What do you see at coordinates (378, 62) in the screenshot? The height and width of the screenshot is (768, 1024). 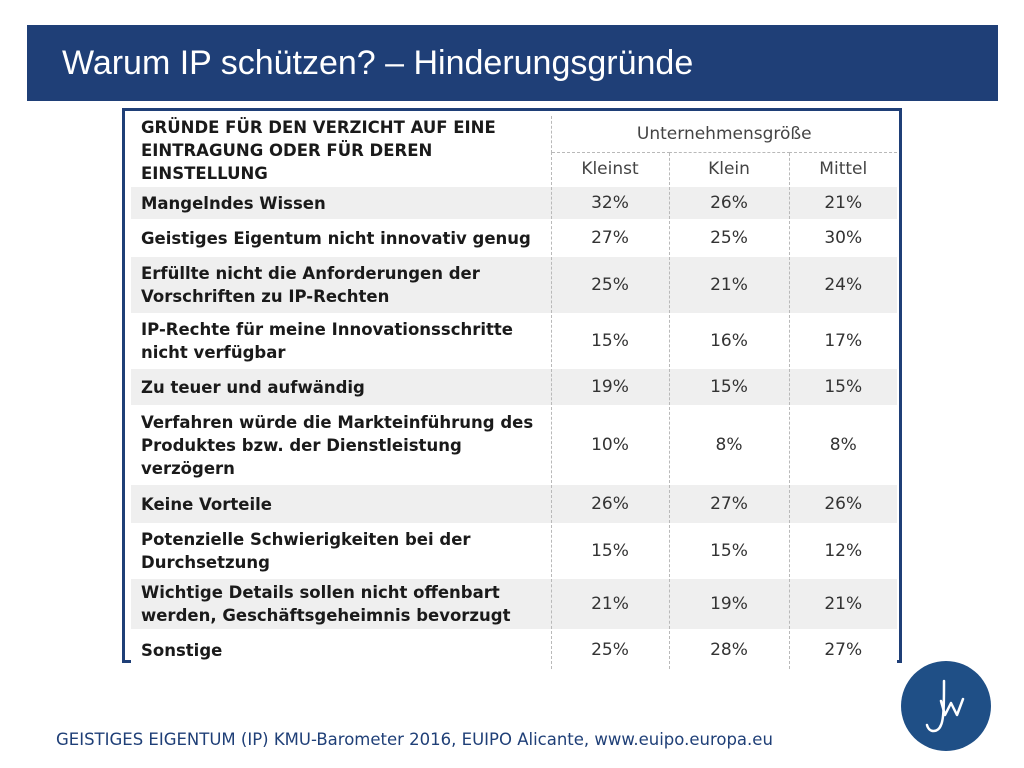 I see `slide-title: Warum IP schützen? – Hinderungsgründe` at bounding box center [378, 62].